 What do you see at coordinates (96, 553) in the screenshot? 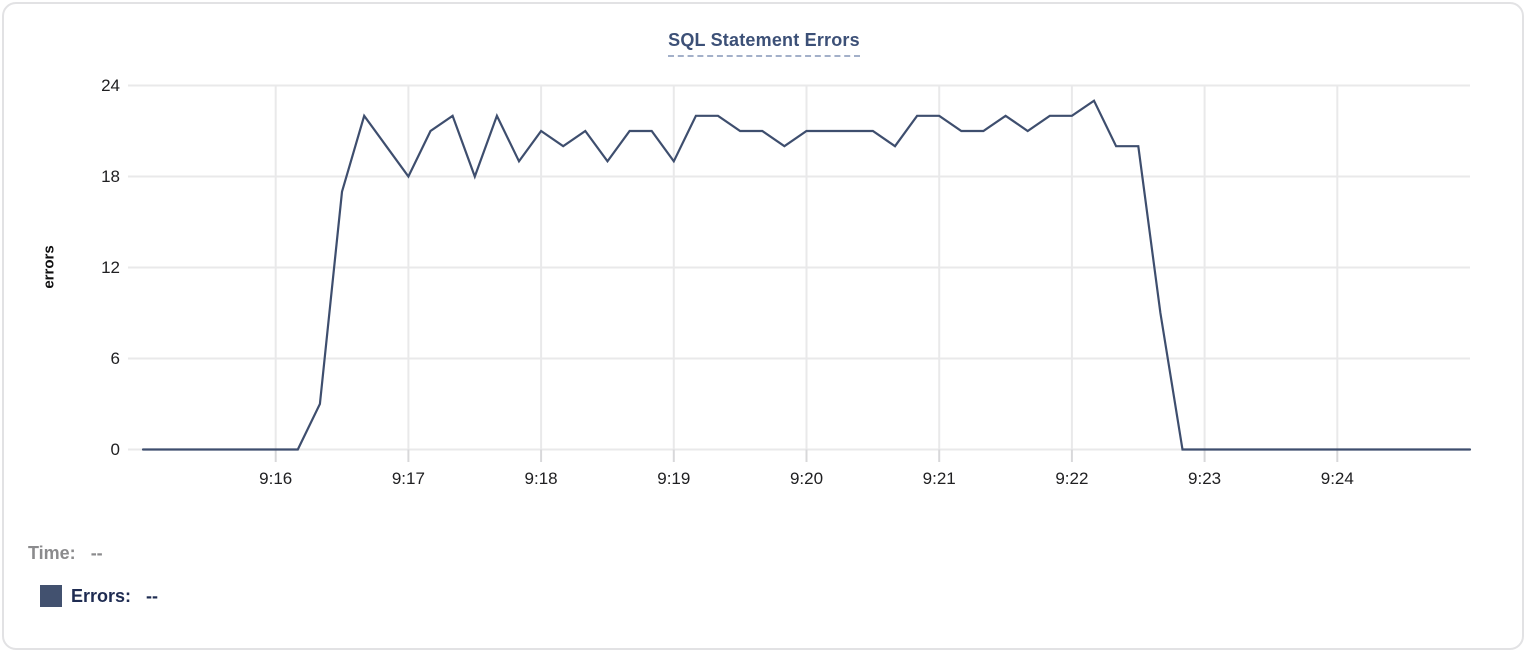
I see `tooltip-time-value: --` at bounding box center [96, 553].